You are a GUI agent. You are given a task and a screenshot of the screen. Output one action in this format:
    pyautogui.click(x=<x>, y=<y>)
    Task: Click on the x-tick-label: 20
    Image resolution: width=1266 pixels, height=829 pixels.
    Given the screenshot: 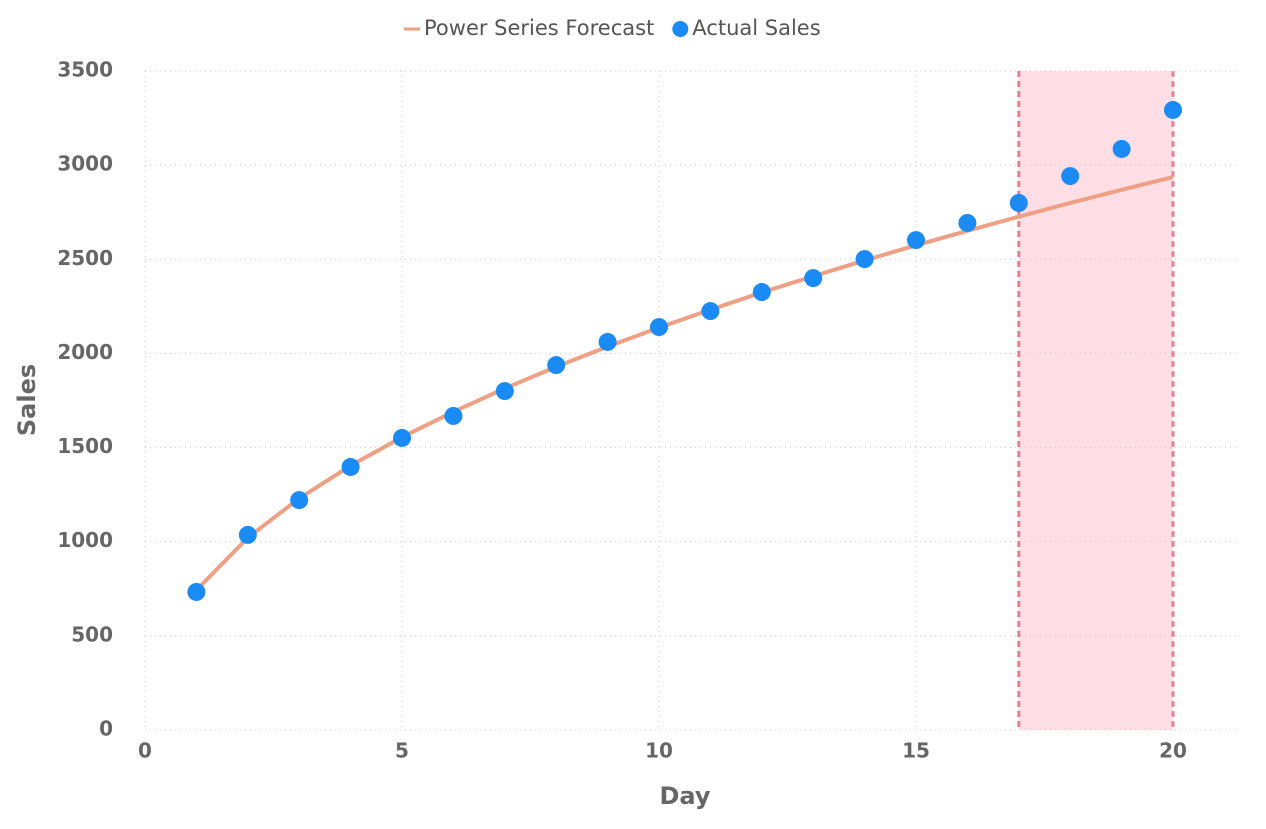 What is the action you would take?
    pyautogui.click(x=1173, y=751)
    